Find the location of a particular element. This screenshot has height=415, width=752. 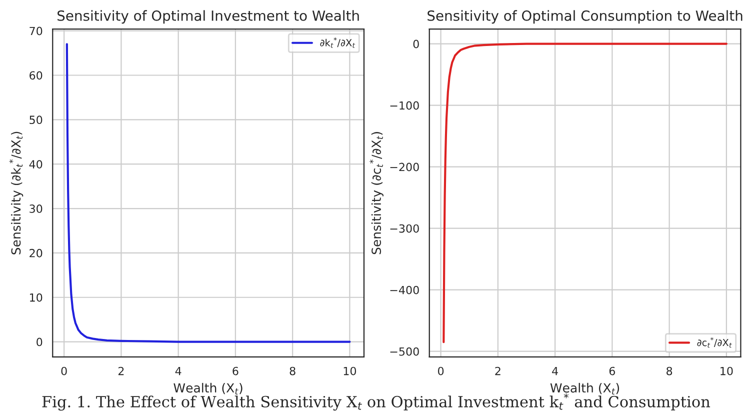

legend-label: ∂c$_{t}$$^{*}$/∂X$_{t}$ is located at coordinates (714, 342).